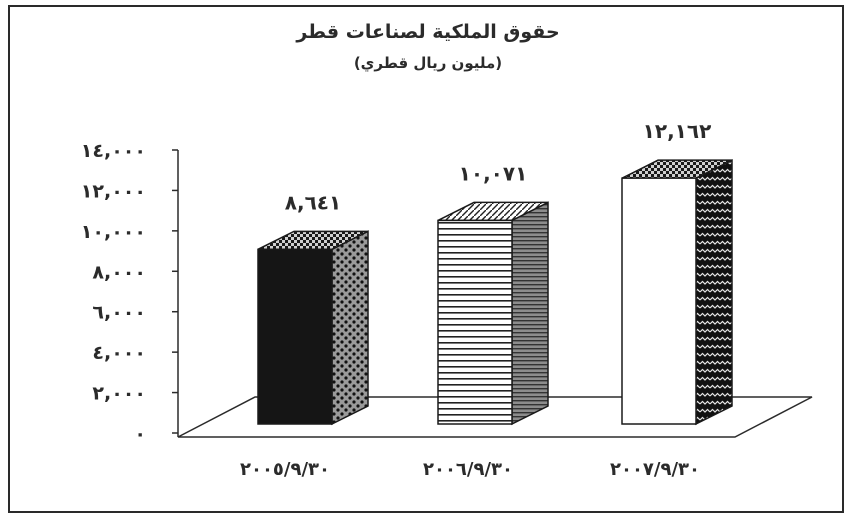  Describe the element at coordinates (119, 272) in the screenshot. I see `y-tick-label: ٨,٠٠٠` at that location.